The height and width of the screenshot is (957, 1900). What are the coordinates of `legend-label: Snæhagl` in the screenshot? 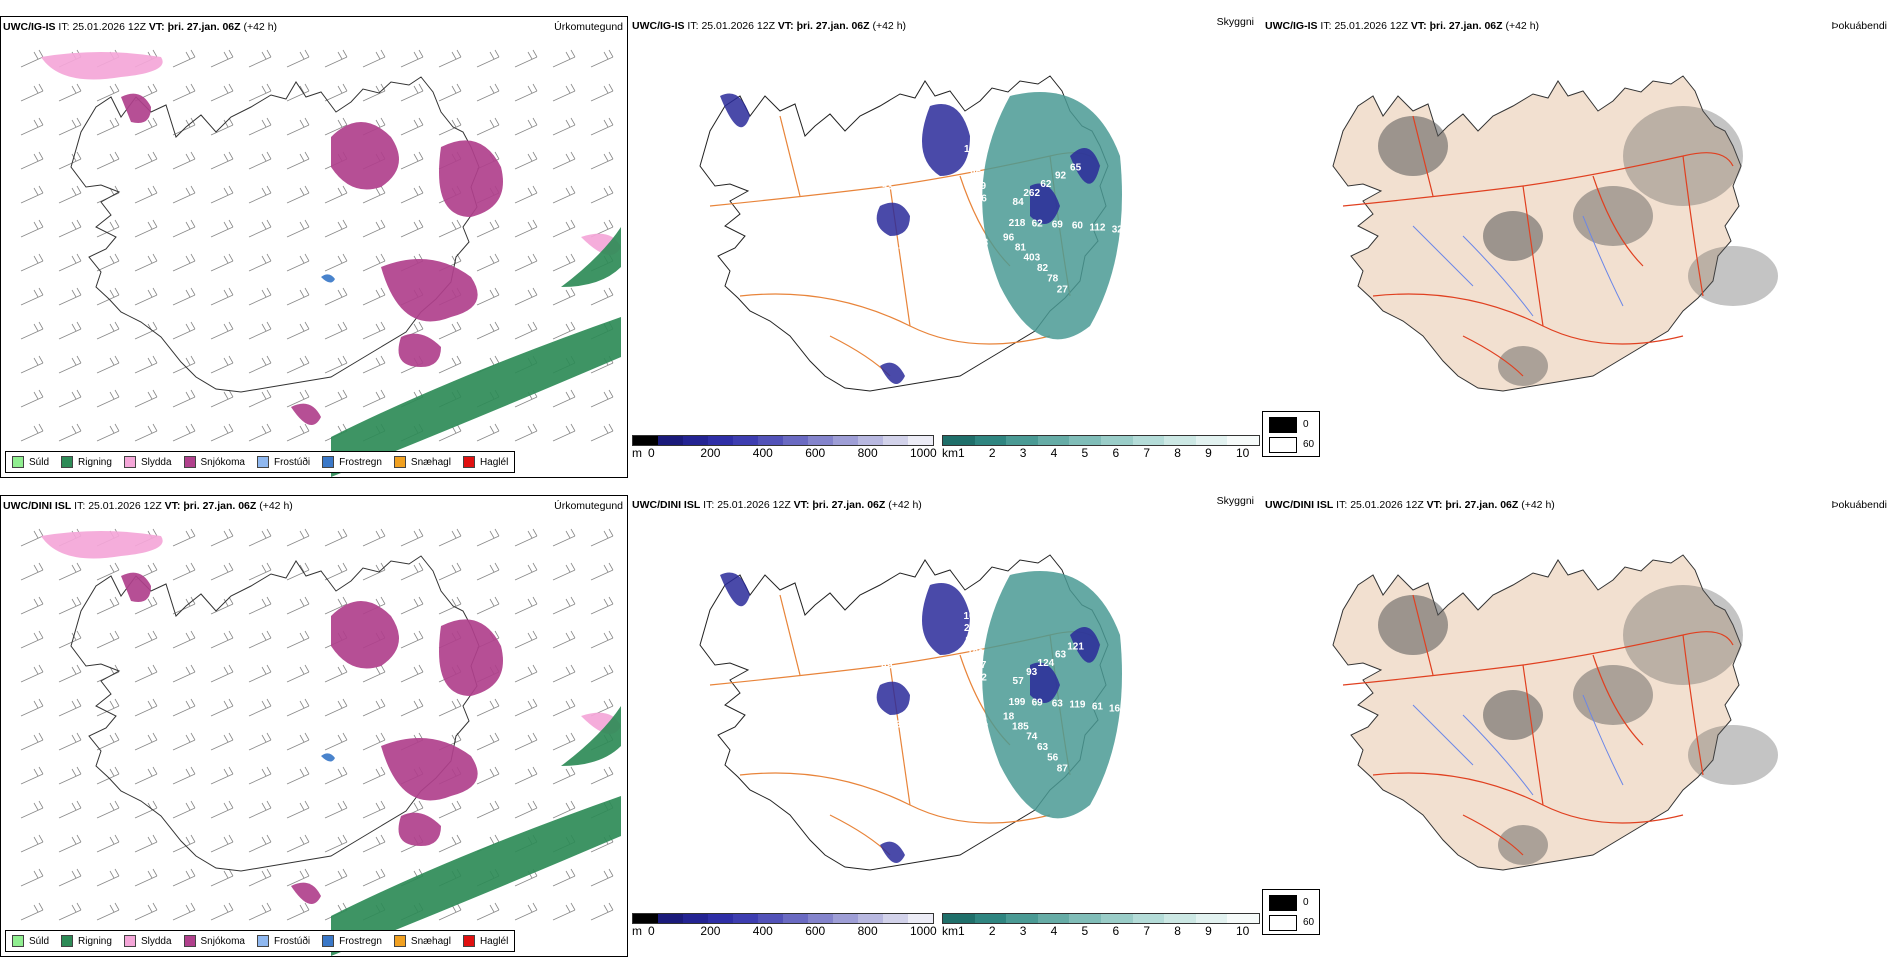 It's located at (430, 941).